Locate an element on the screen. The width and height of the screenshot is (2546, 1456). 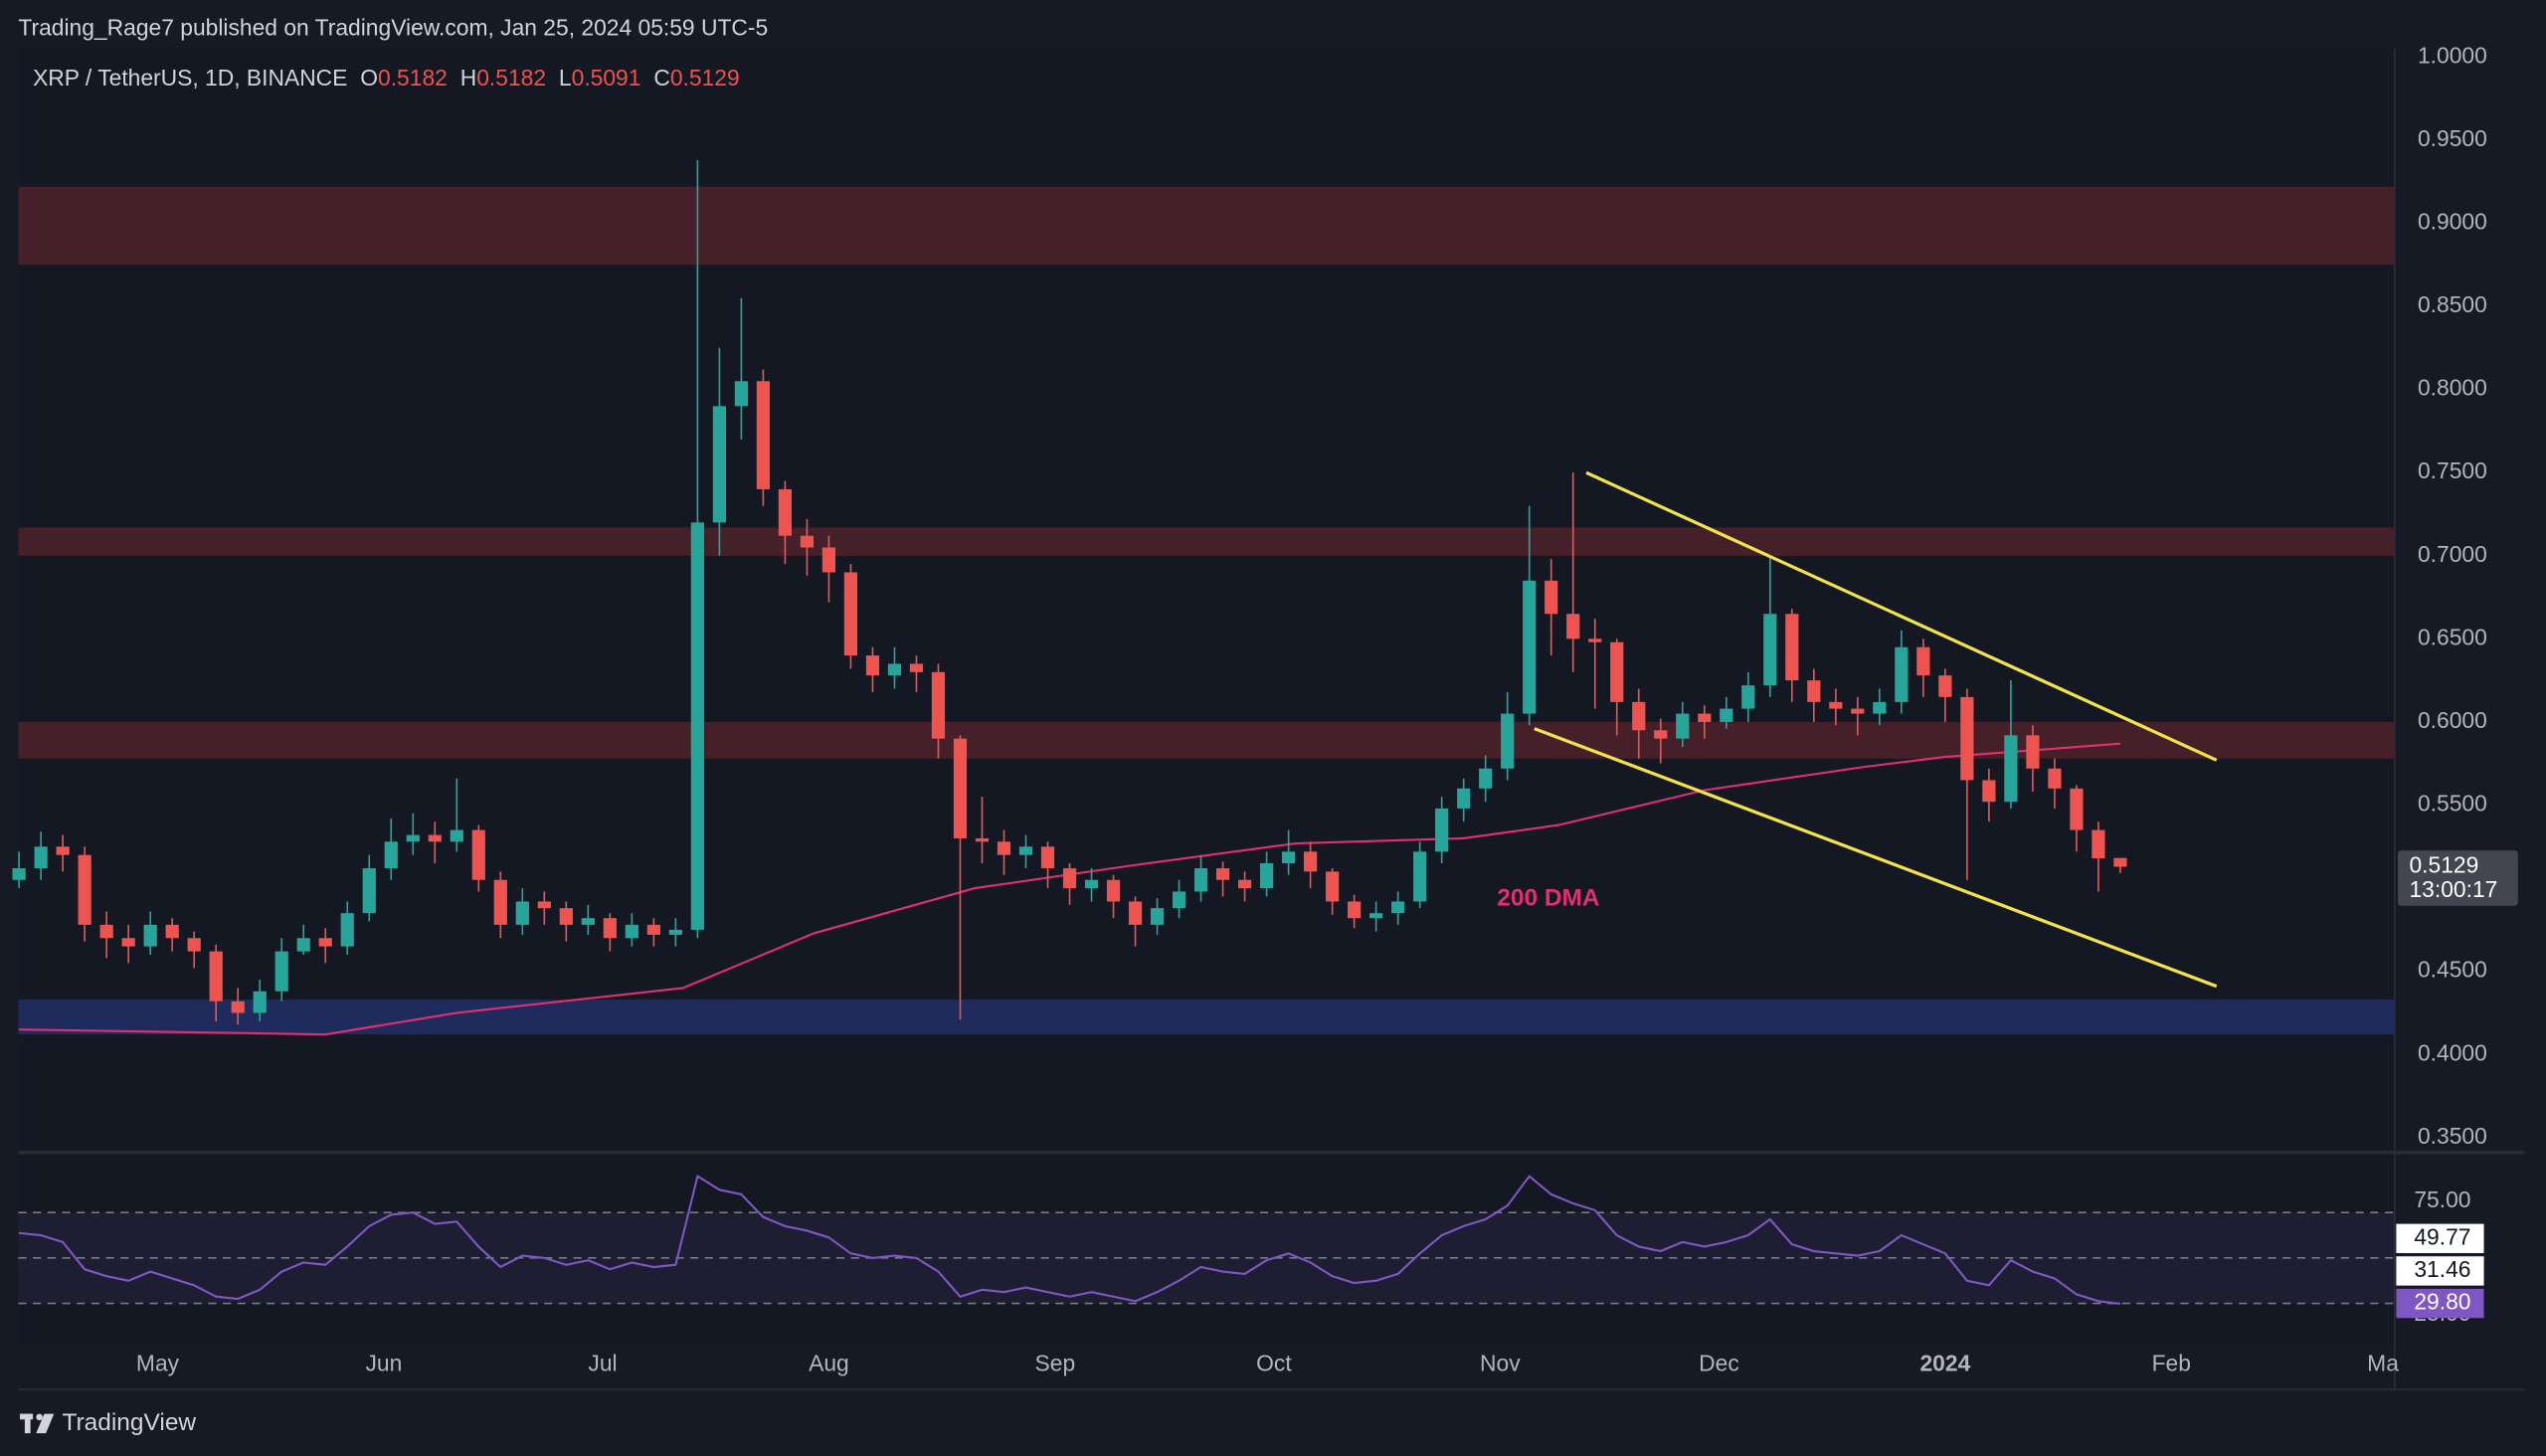
ohlc-value: 0.5129 is located at coordinates (705, 78).